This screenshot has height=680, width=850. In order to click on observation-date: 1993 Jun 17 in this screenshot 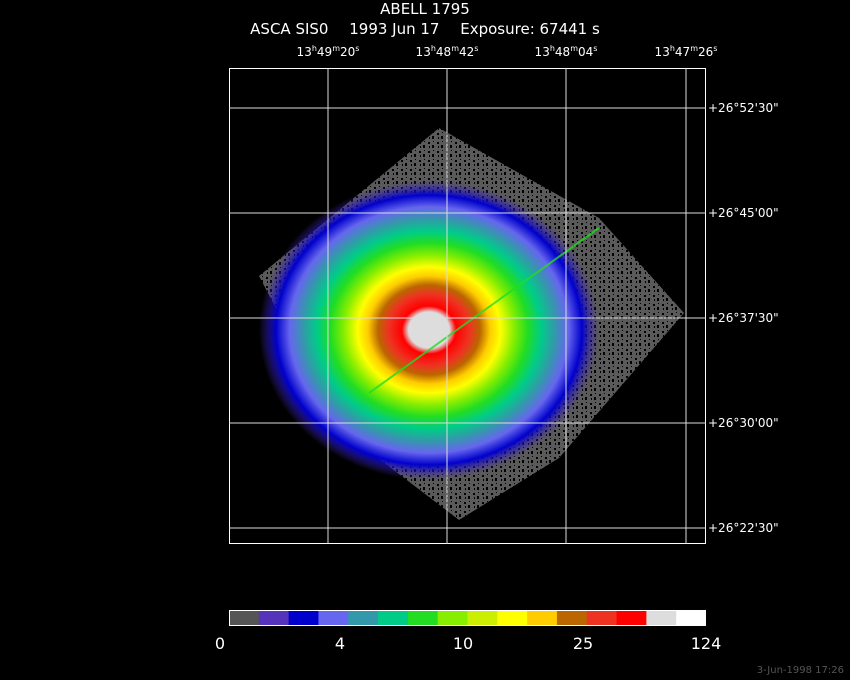, I will do `click(394, 29)`.